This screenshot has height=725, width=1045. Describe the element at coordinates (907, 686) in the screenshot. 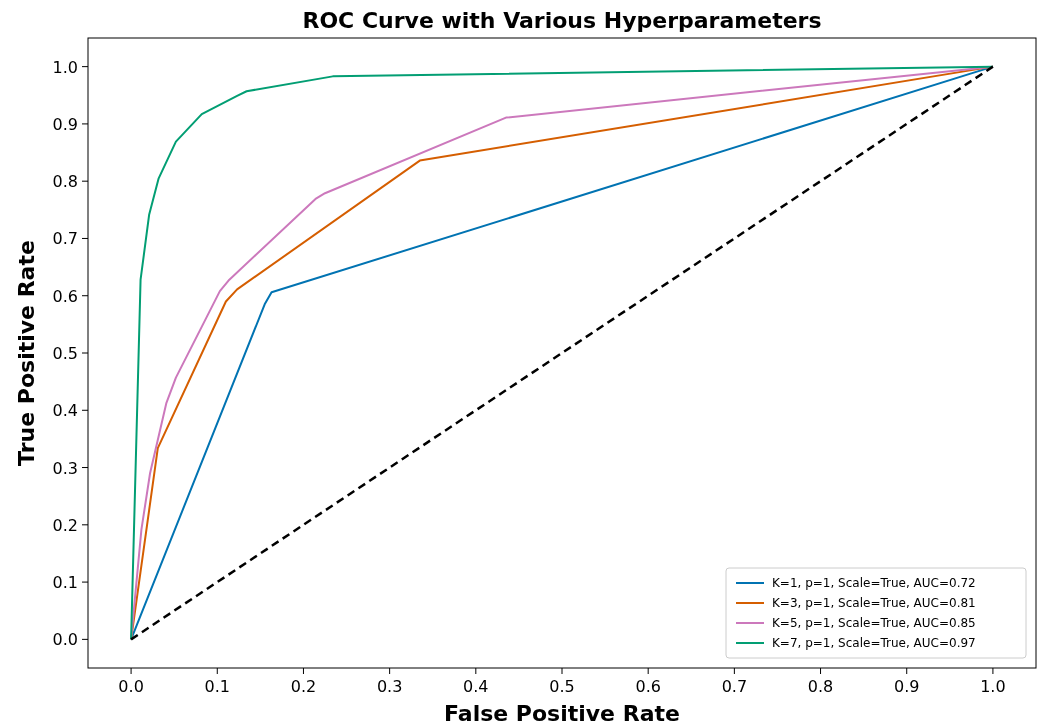

I see `x-tick-label: 0.9` at that location.